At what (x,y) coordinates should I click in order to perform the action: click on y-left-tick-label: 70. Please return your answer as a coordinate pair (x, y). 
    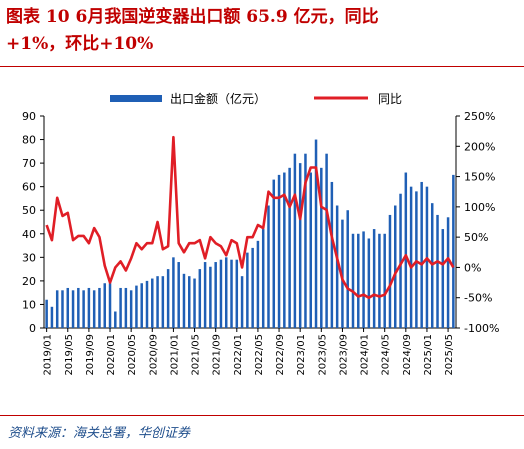
    Looking at the image, I should click on (29, 163).